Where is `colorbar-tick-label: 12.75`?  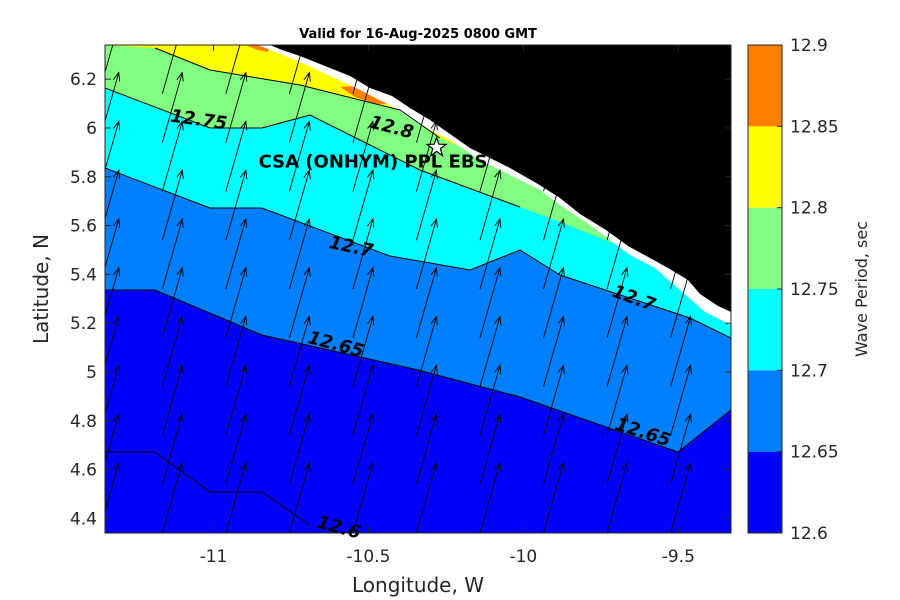 colorbar-tick-label: 12.75 is located at coordinates (814, 290).